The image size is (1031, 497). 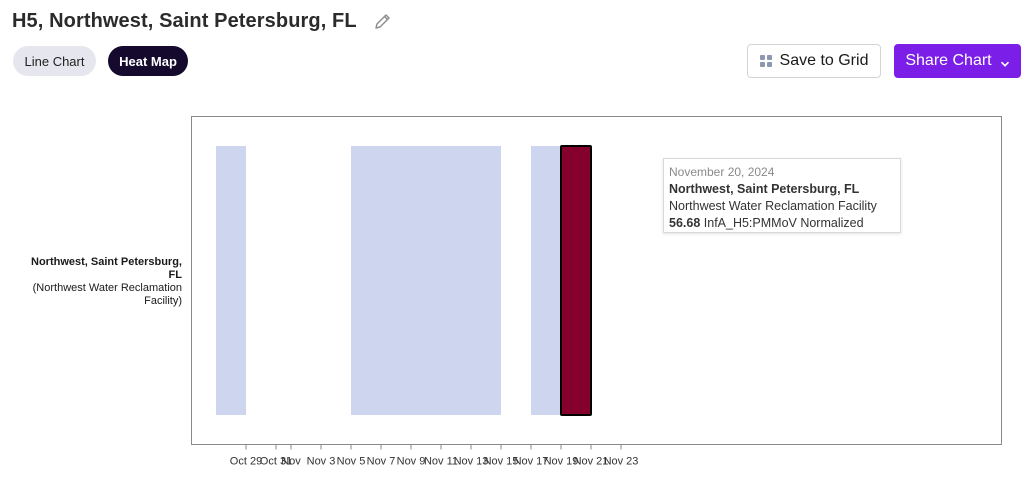 I want to click on x-tick-label: Nov 11, so click(x=441, y=462).